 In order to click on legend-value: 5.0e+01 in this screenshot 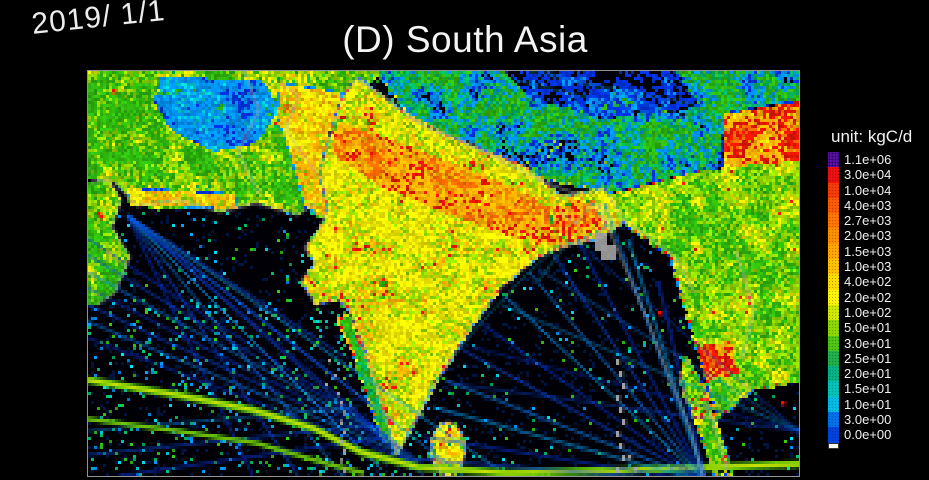, I will do `click(868, 328)`.